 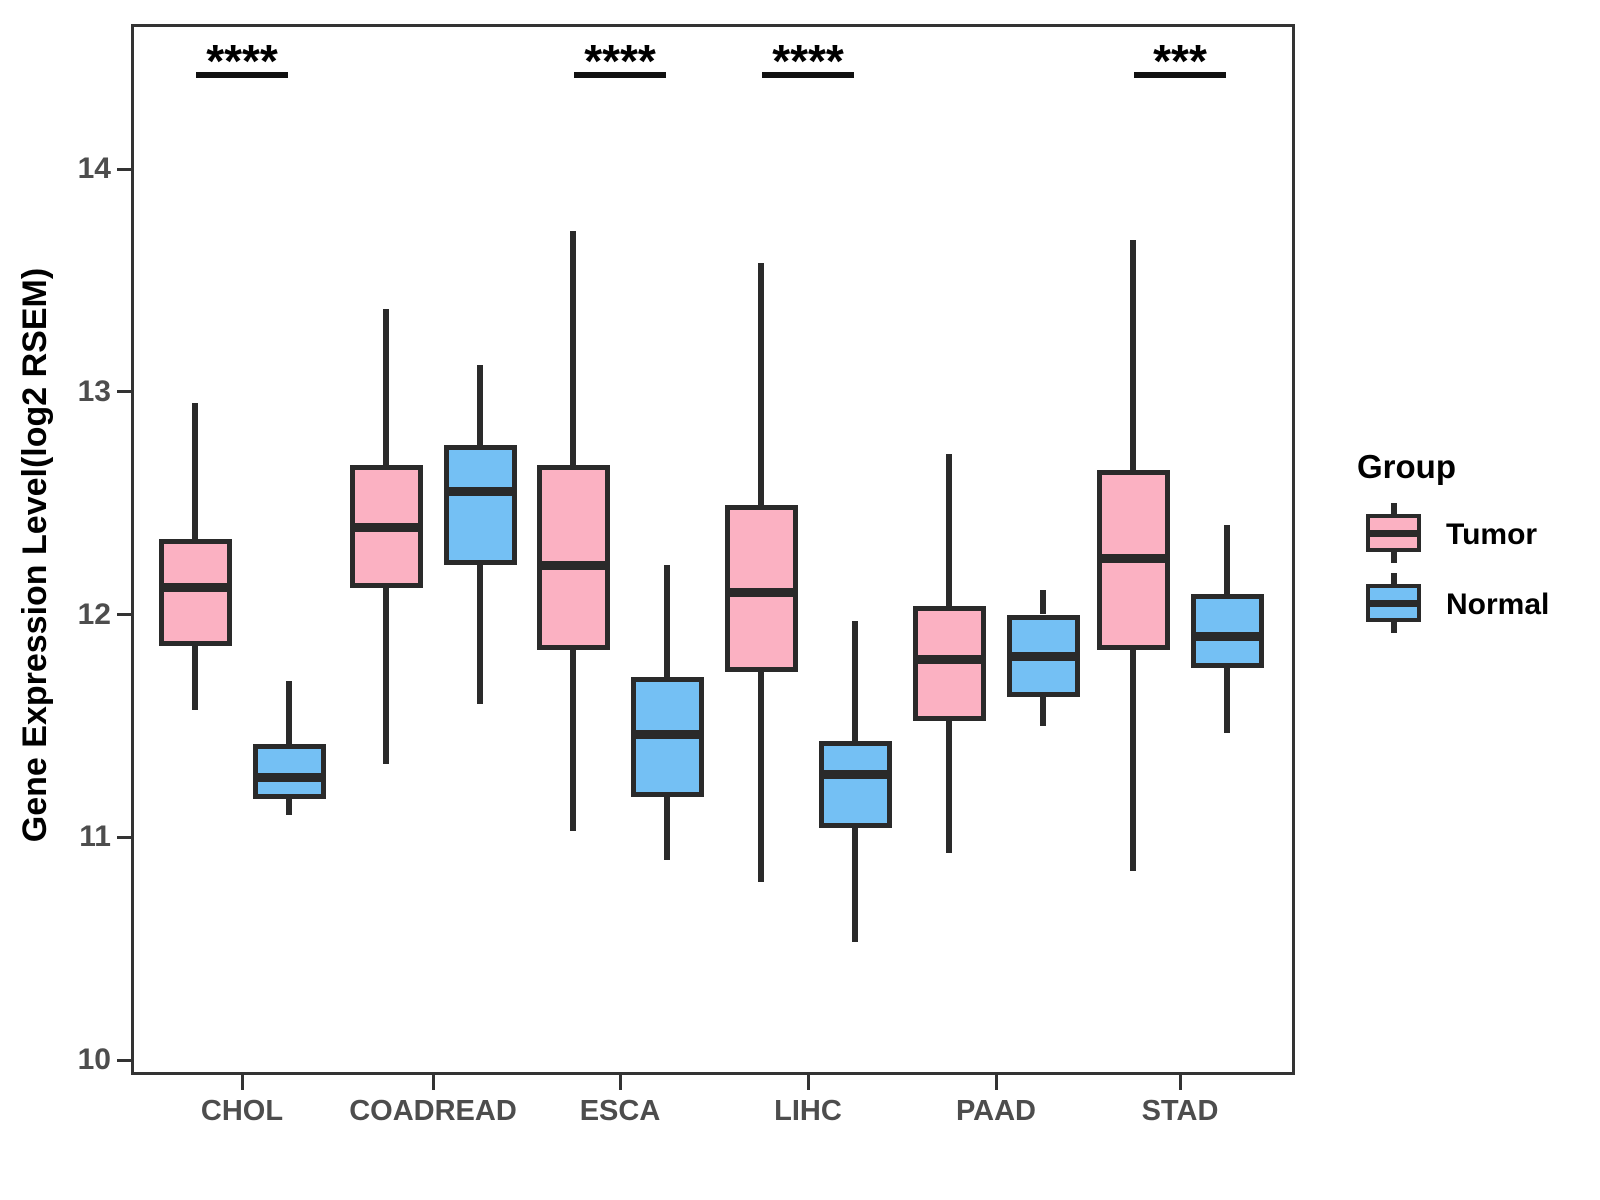 I want to click on whisker-upper-normal-coadread, so click(x=480, y=405).